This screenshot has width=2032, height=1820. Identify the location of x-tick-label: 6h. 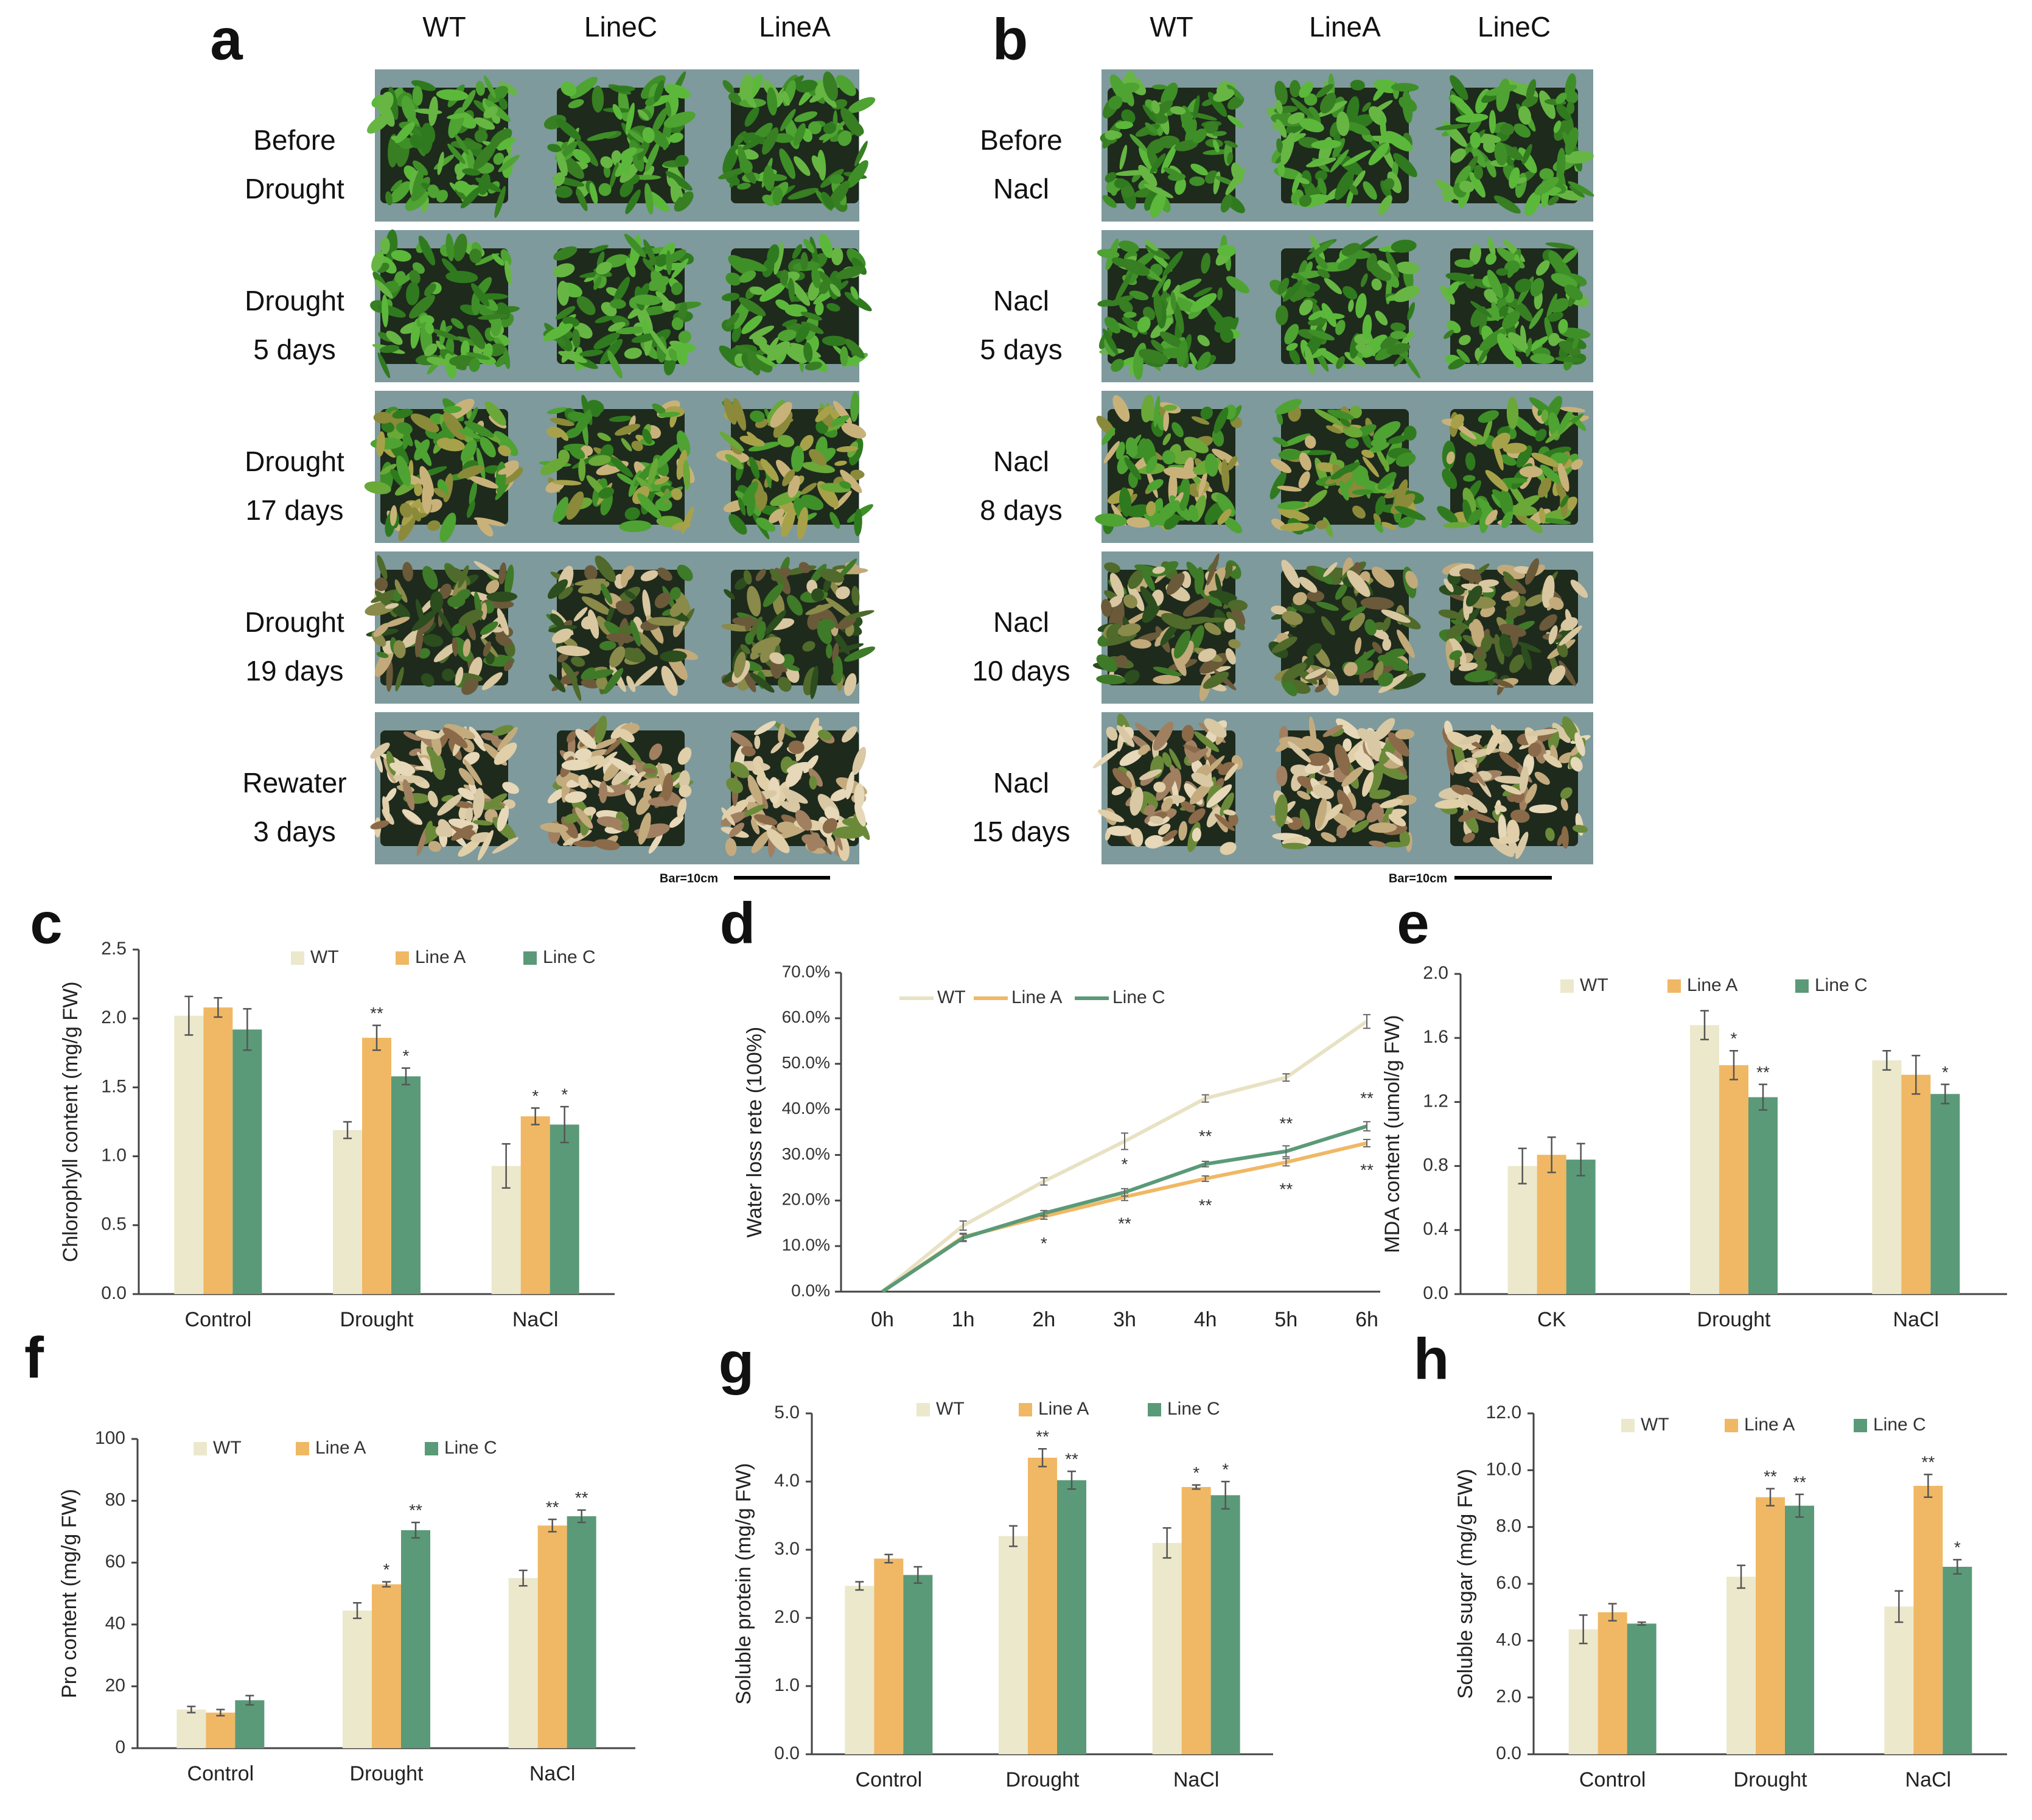
(1366, 1319).